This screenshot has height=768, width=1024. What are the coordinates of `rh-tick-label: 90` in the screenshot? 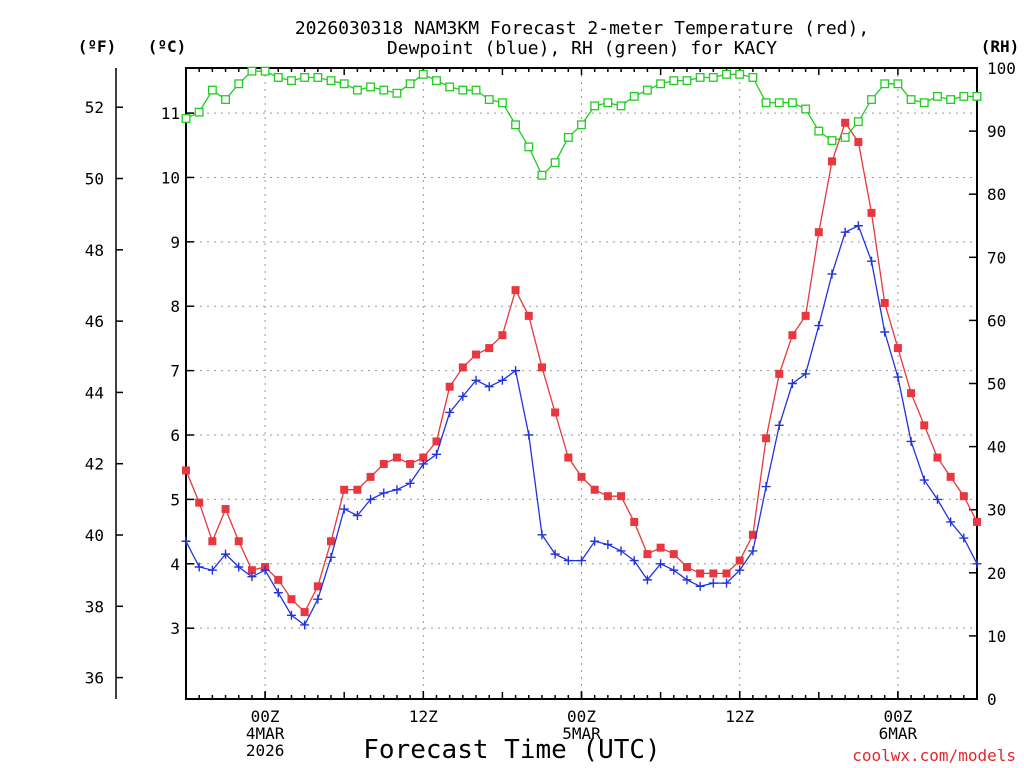 It's located at (996, 131).